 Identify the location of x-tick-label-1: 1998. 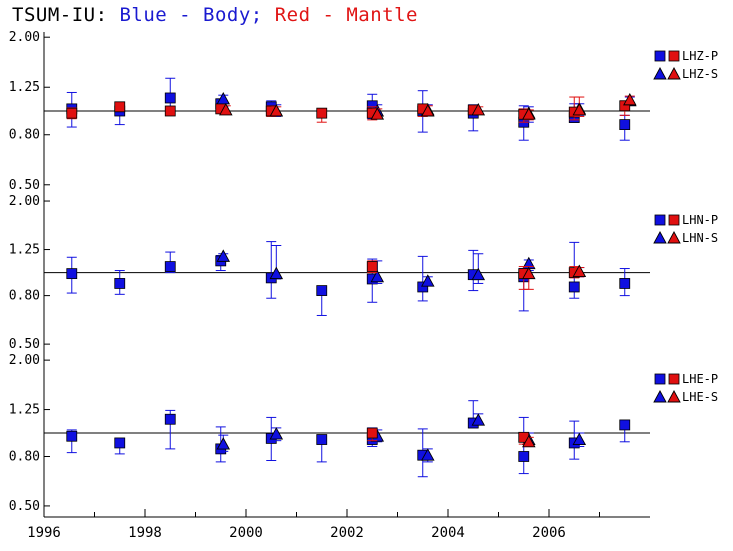
(145, 533).